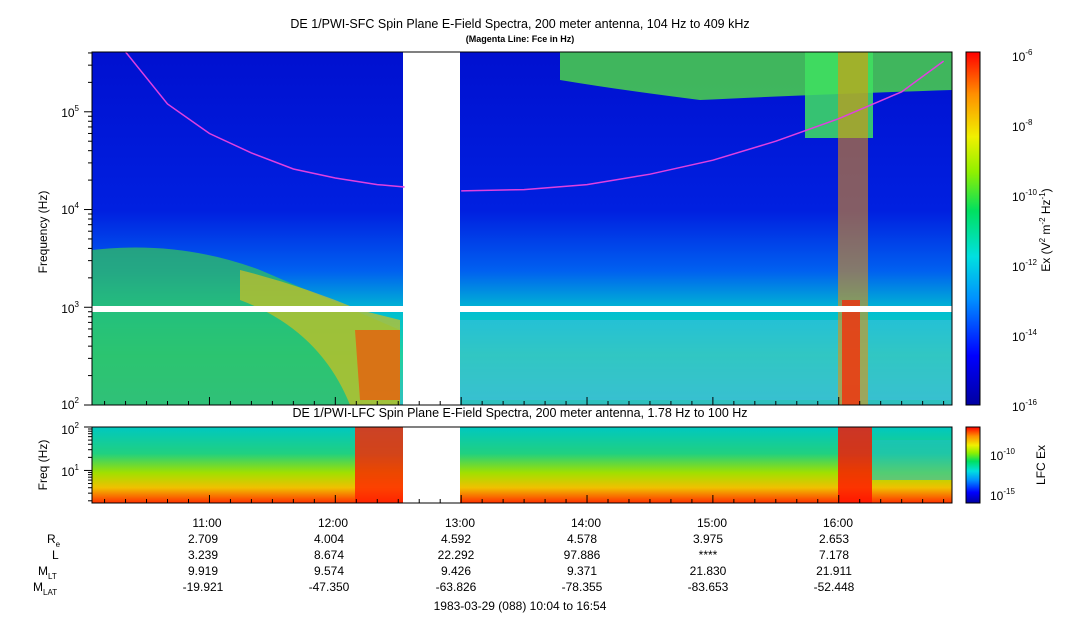  What do you see at coordinates (70, 429) in the screenshot?
I see `lfc-y-tick-label: 10²` at bounding box center [70, 429].